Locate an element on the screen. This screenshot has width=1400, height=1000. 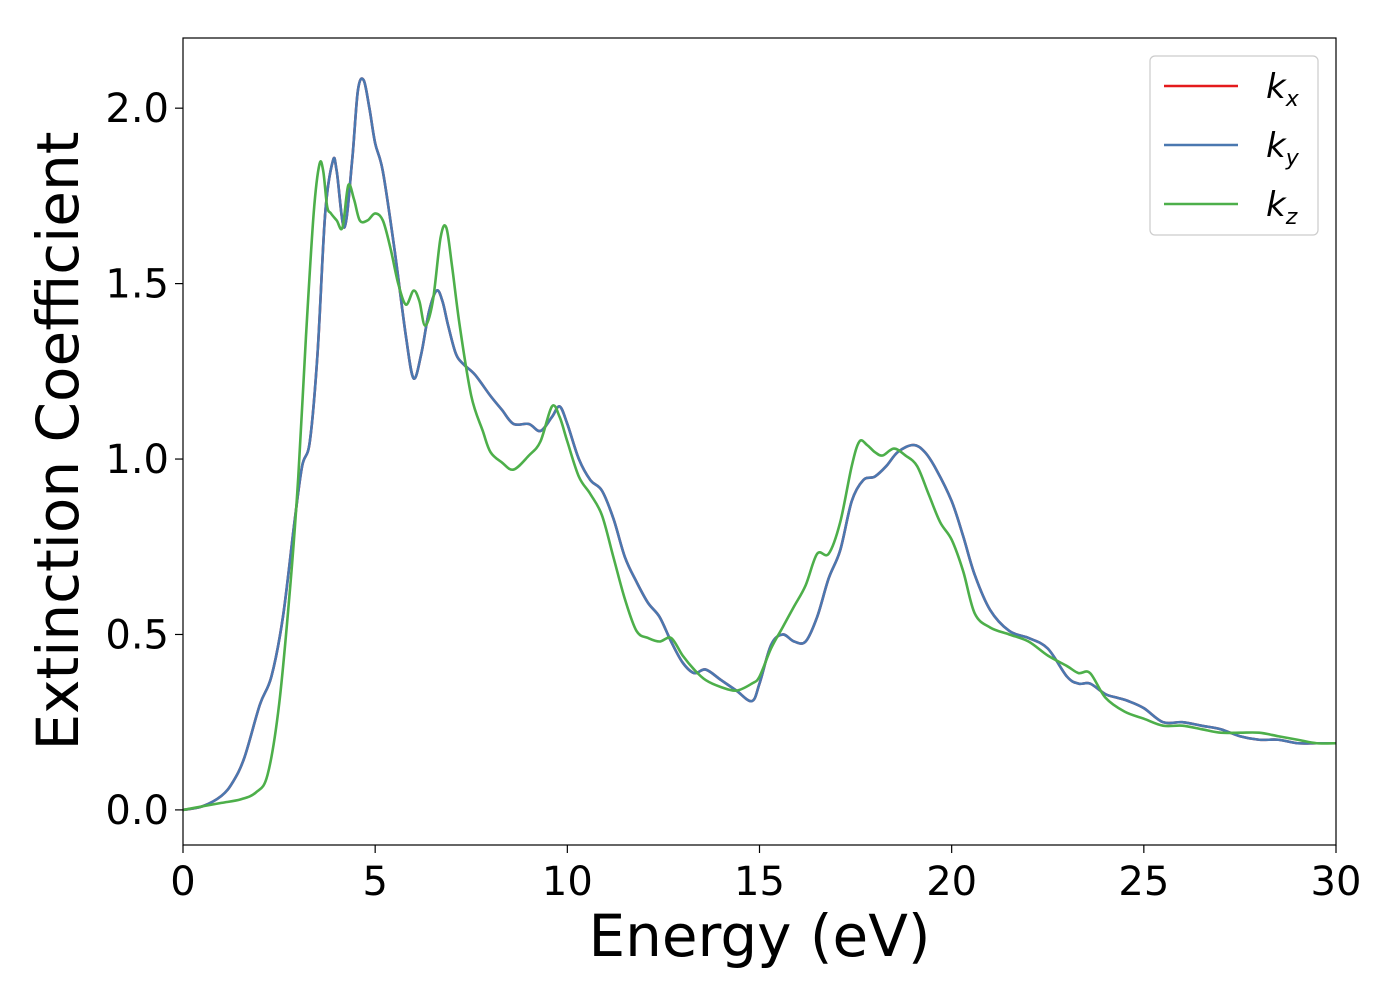
x-axis: 0 5 10 15 20 25 30 is located at coordinates (765, 875).